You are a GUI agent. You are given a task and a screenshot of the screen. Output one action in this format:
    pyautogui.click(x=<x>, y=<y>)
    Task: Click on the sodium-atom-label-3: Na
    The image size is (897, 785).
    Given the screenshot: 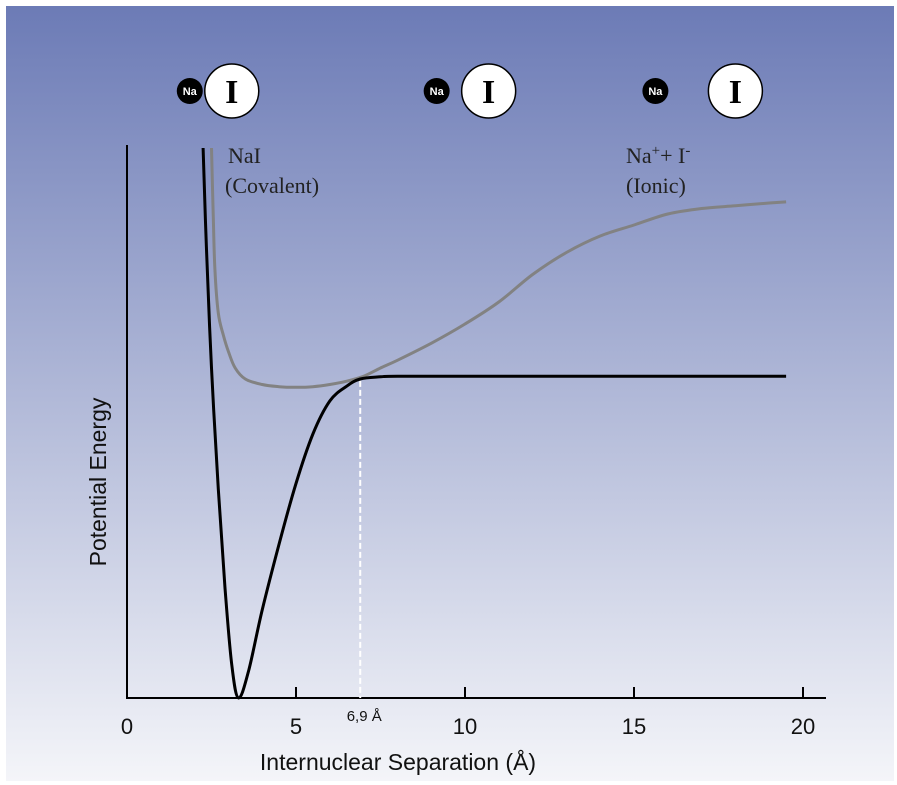 What is the action you would take?
    pyautogui.click(x=655, y=92)
    